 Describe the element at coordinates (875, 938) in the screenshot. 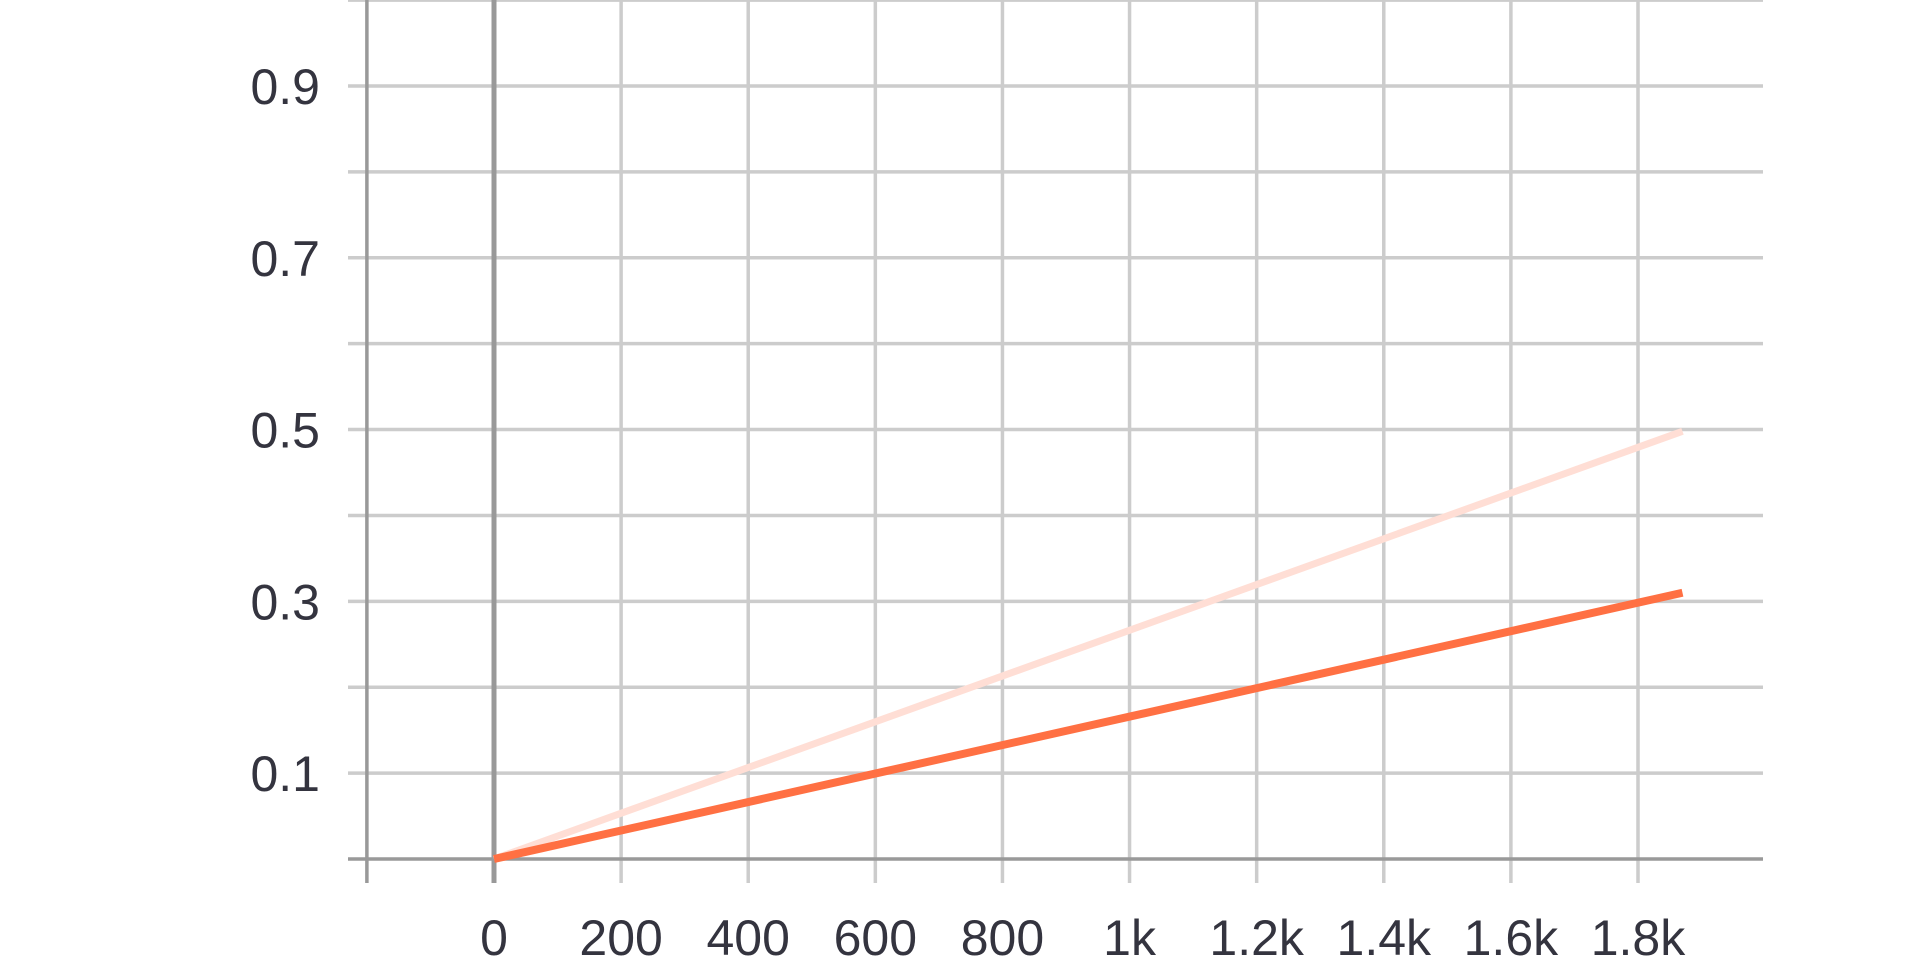

I see `x-tick-label: 600` at that location.